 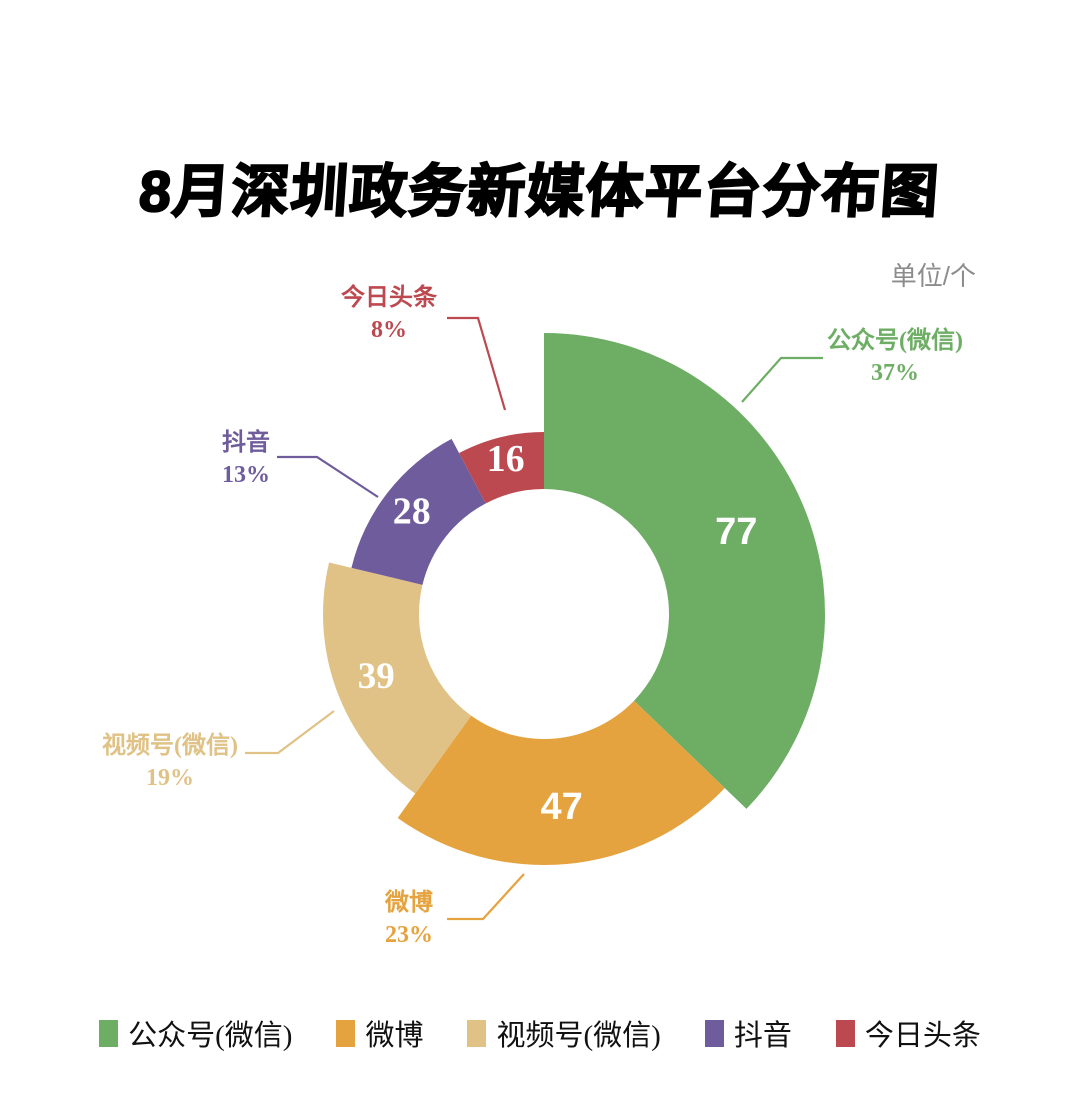 What do you see at coordinates (578, 1036) in the screenshot?
I see `legend-label: 视频号(微信)` at bounding box center [578, 1036].